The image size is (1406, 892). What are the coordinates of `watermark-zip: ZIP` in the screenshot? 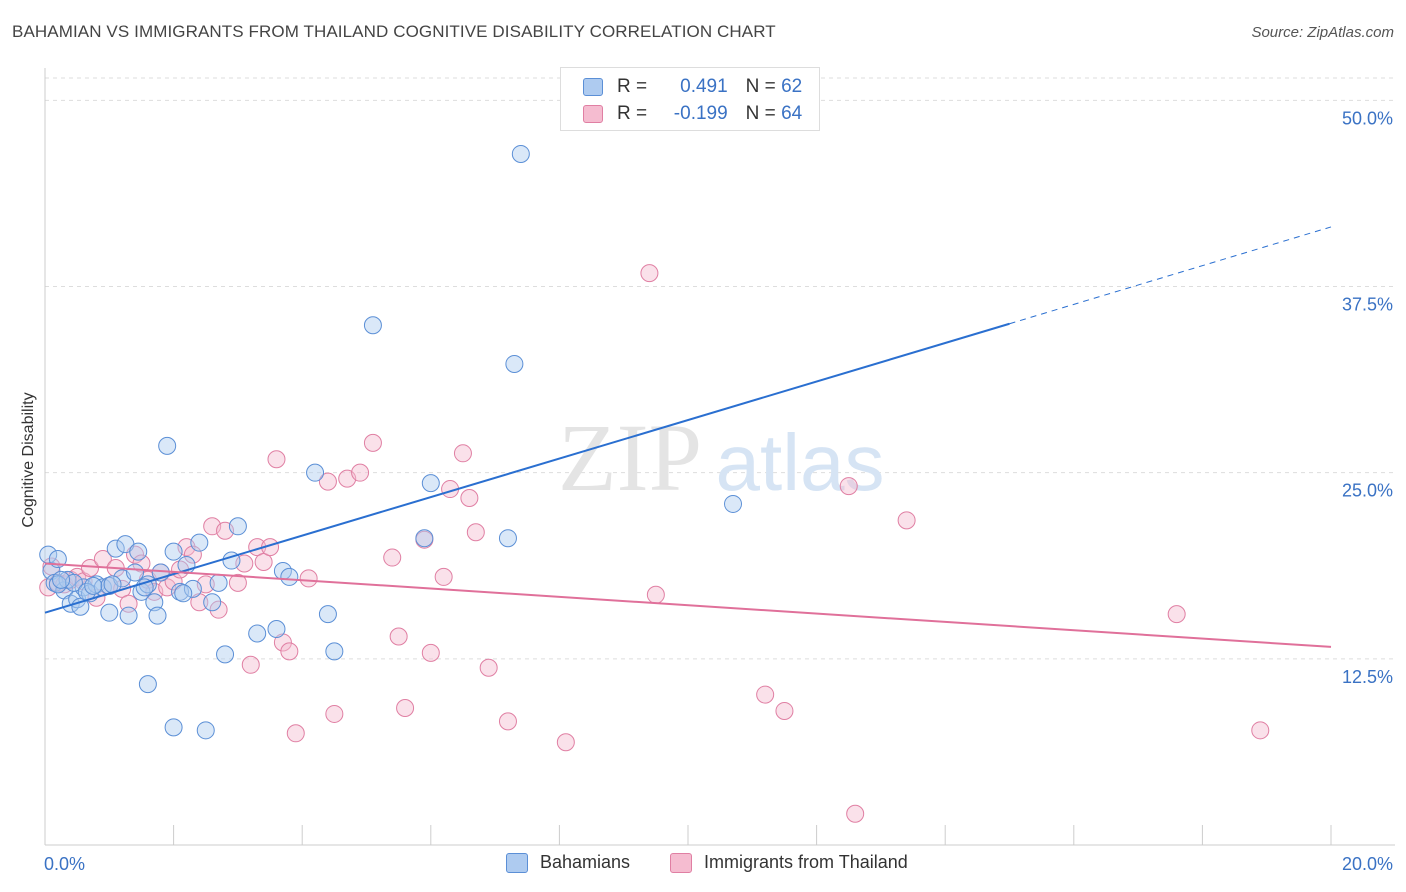 It's located at (630, 457).